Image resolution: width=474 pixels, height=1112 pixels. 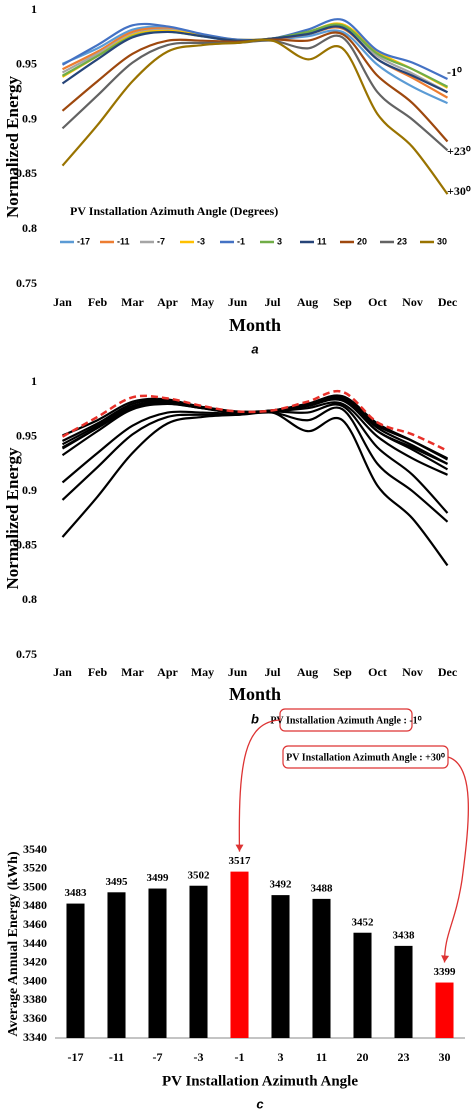 What do you see at coordinates (35, 849) in the screenshot?
I see `y-tick-label: 3540` at bounding box center [35, 849].